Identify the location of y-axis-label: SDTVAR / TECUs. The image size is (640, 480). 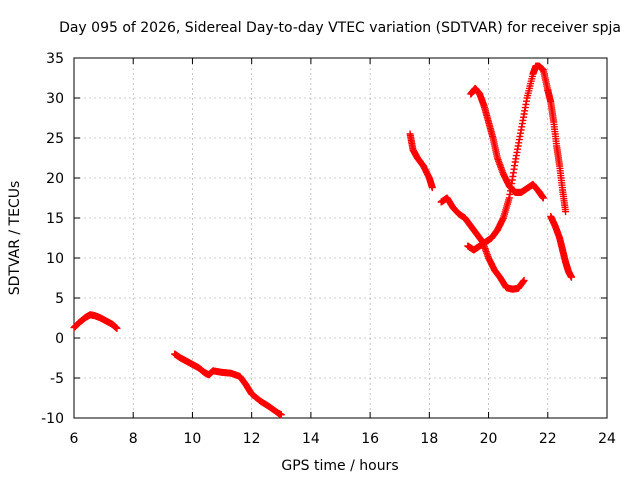
(15, 238).